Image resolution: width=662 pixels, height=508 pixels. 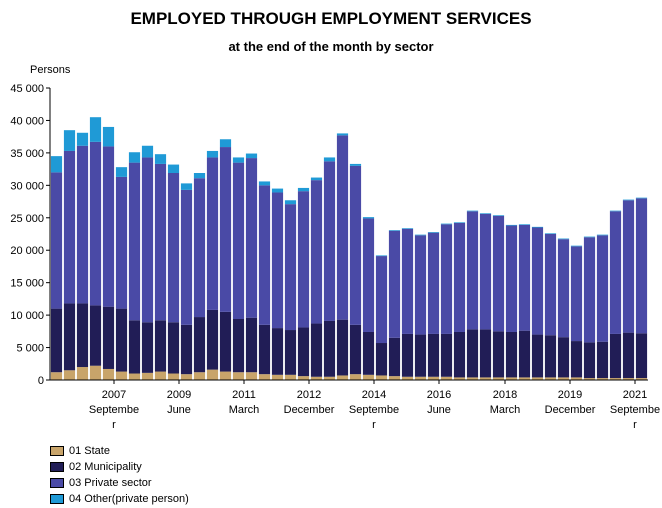 I want to click on legend-item-private-sector: 03 Private sector, so click(x=119, y=483).